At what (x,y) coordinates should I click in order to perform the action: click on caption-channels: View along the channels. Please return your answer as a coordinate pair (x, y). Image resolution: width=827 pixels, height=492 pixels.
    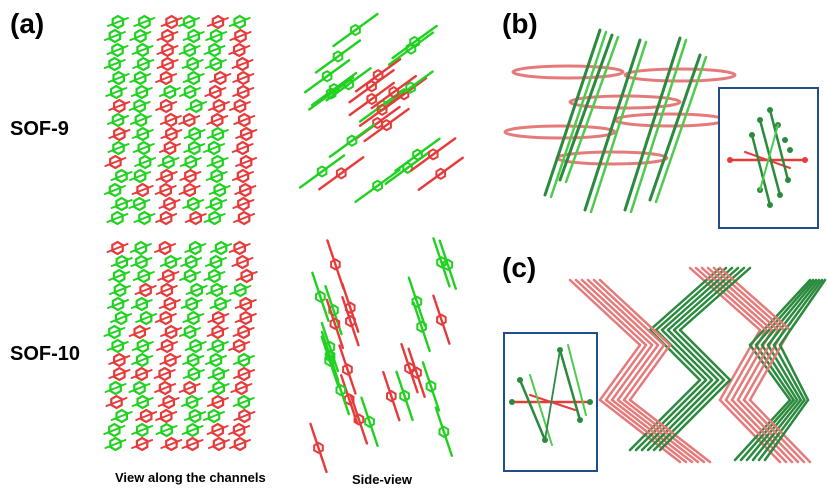
    Looking at the image, I should click on (190, 477).